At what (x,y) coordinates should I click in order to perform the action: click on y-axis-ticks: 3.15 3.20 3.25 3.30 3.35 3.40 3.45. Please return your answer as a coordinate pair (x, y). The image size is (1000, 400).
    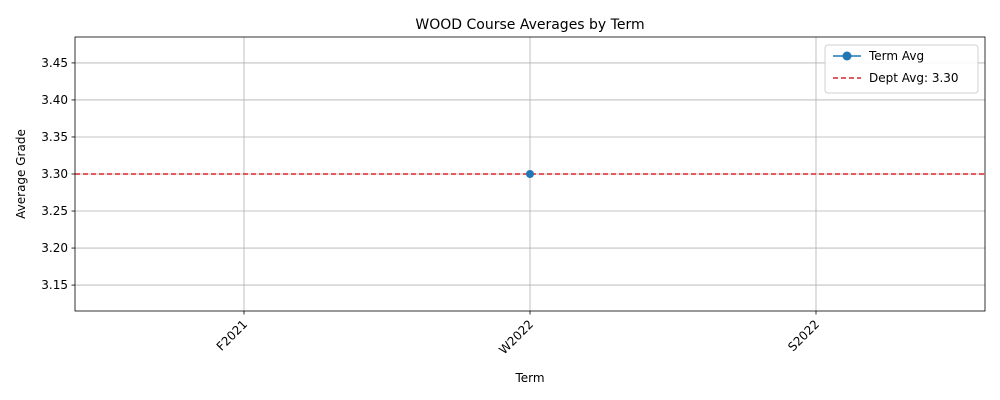
    Looking at the image, I should click on (58, 174).